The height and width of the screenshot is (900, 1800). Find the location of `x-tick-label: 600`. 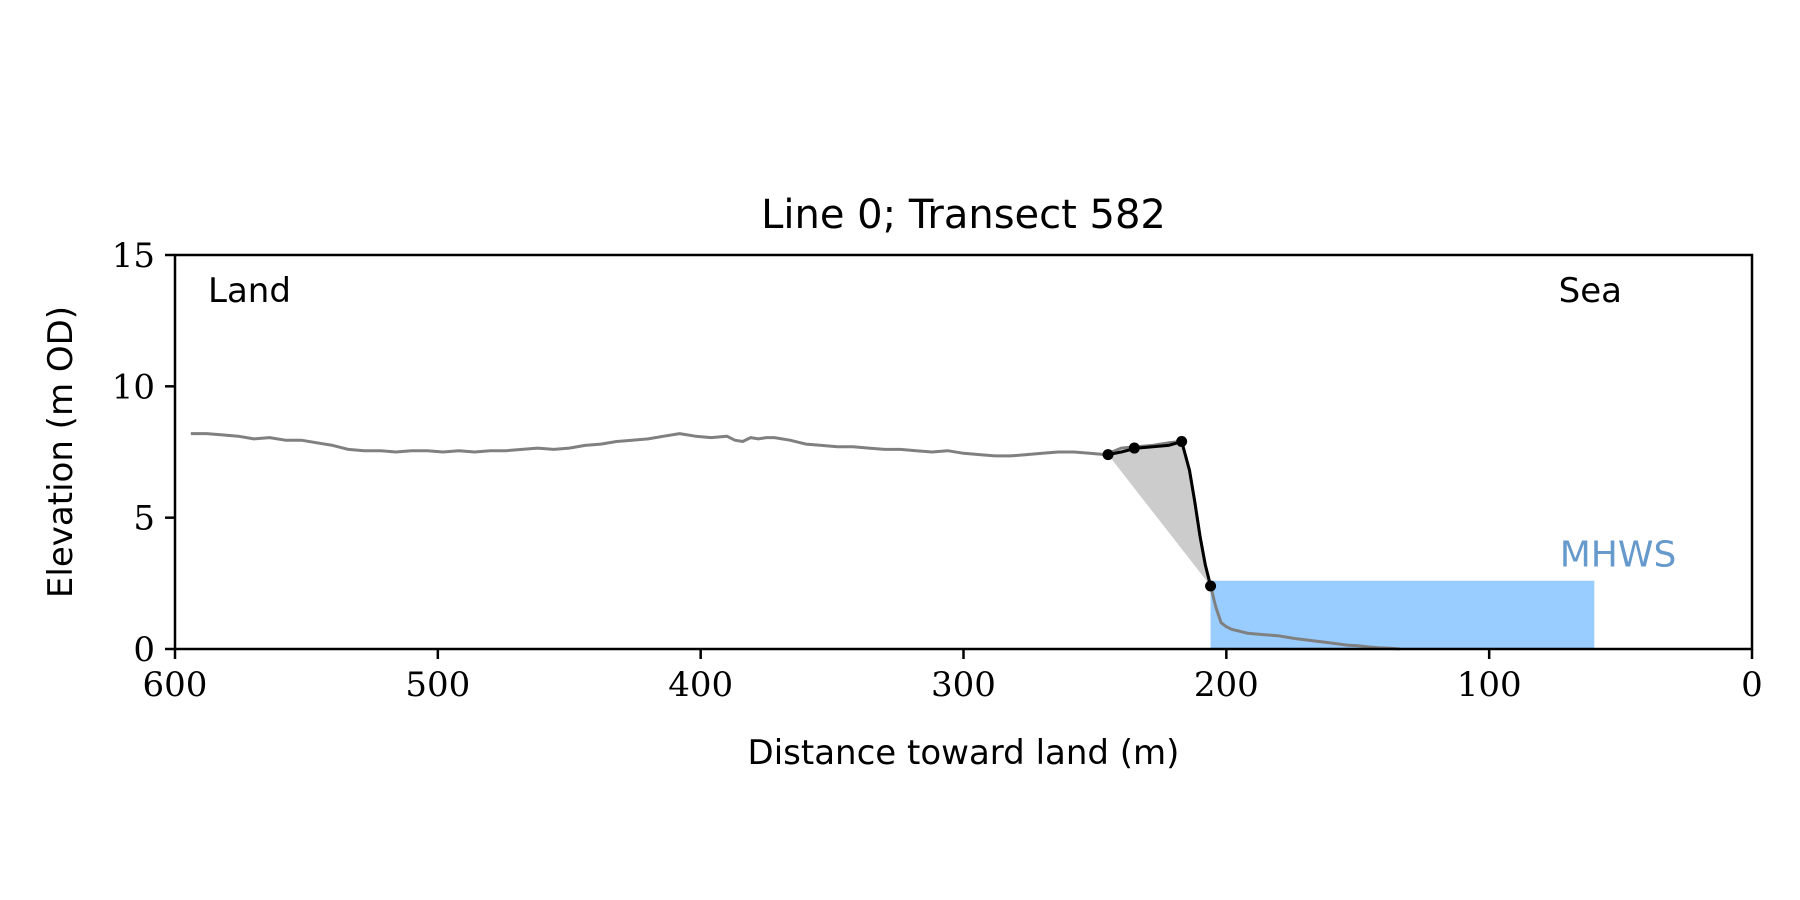

x-tick-label: 600 is located at coordinates (175, 685).